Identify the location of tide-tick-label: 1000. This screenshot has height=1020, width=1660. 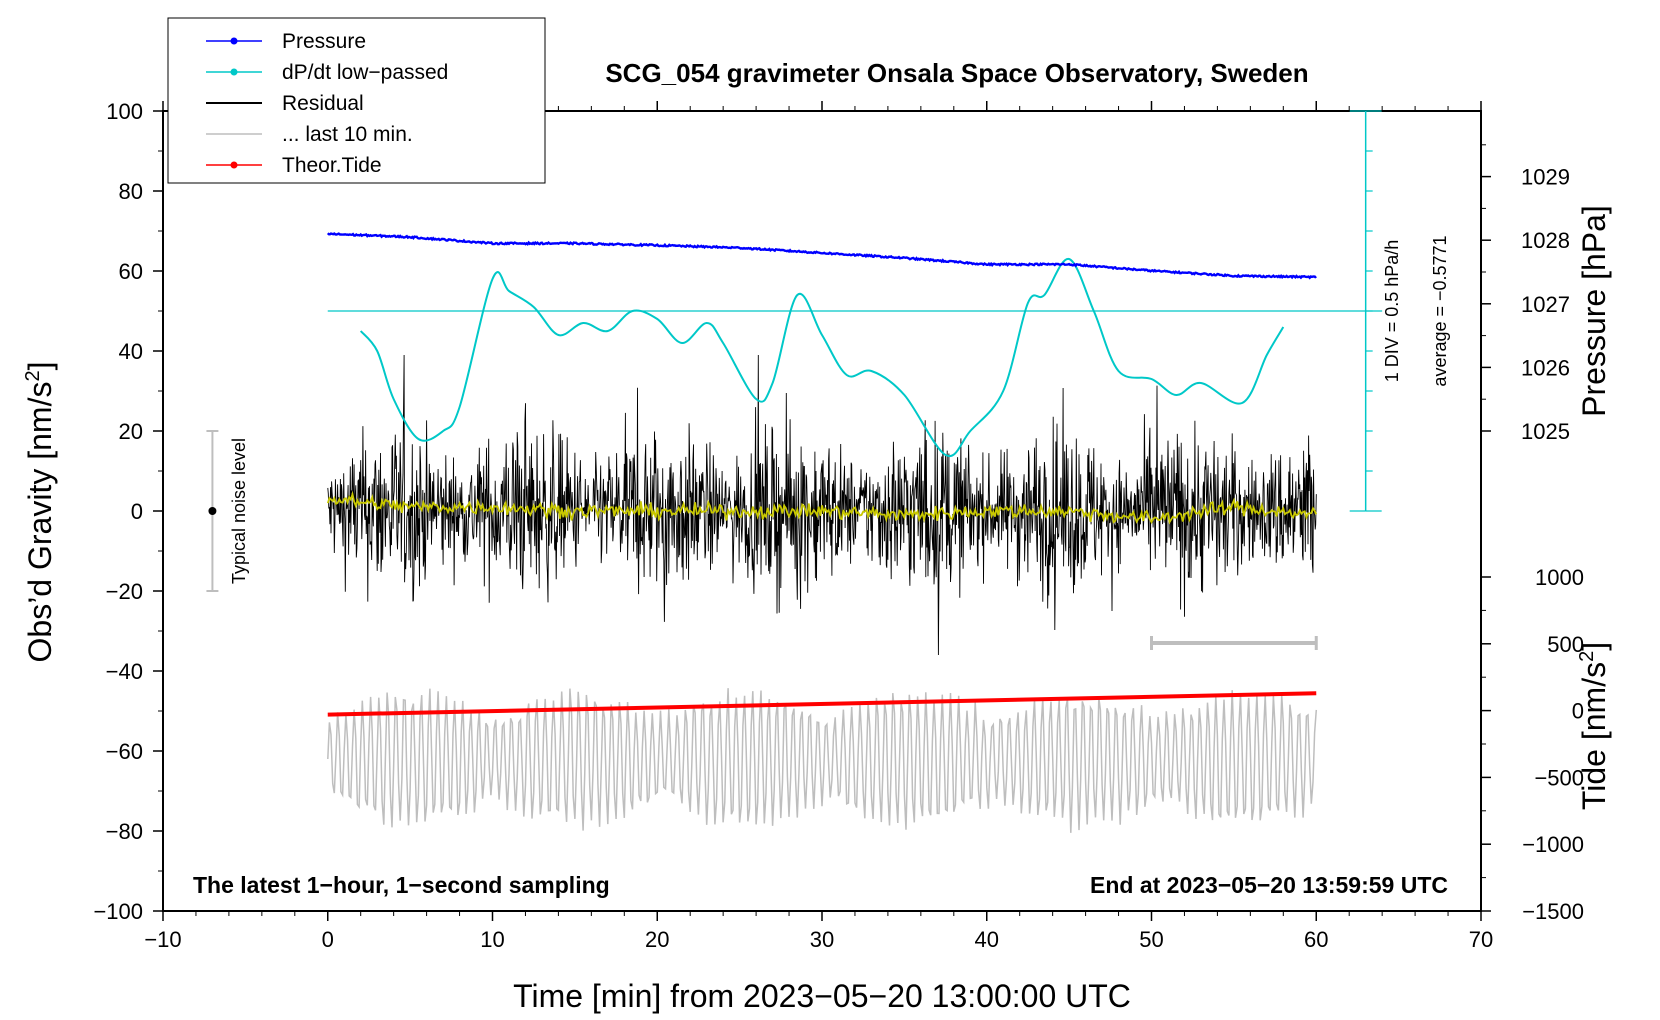
(1559, 577).